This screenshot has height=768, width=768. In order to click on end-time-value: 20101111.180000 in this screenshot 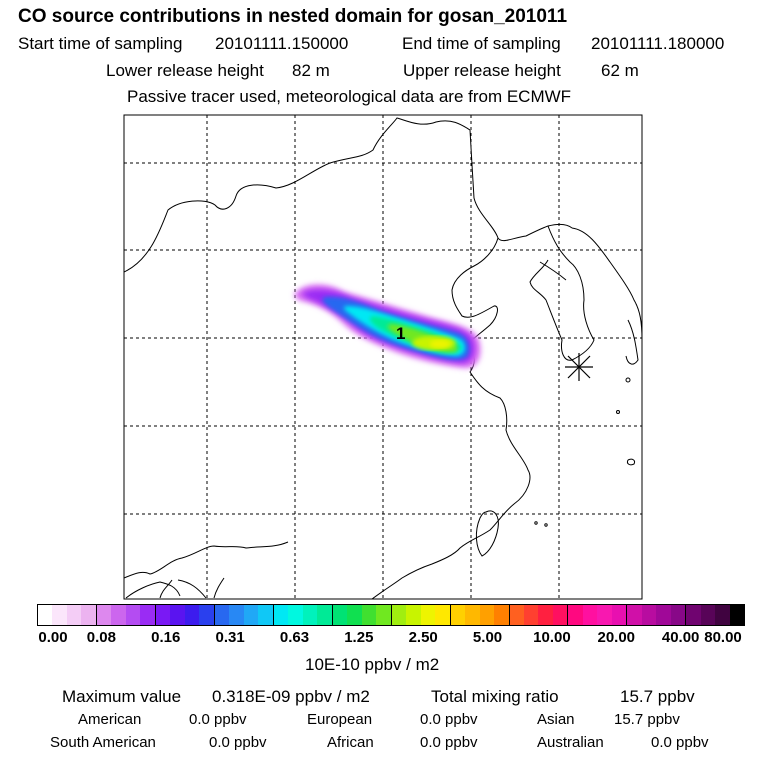, I will do `click(658, 43)`.